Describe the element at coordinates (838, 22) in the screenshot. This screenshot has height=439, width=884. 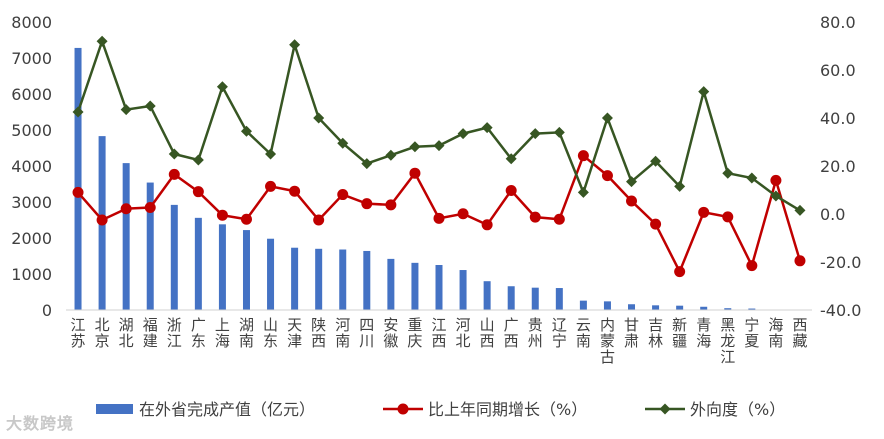
I see `right-tick-6: 80.0` at that location.